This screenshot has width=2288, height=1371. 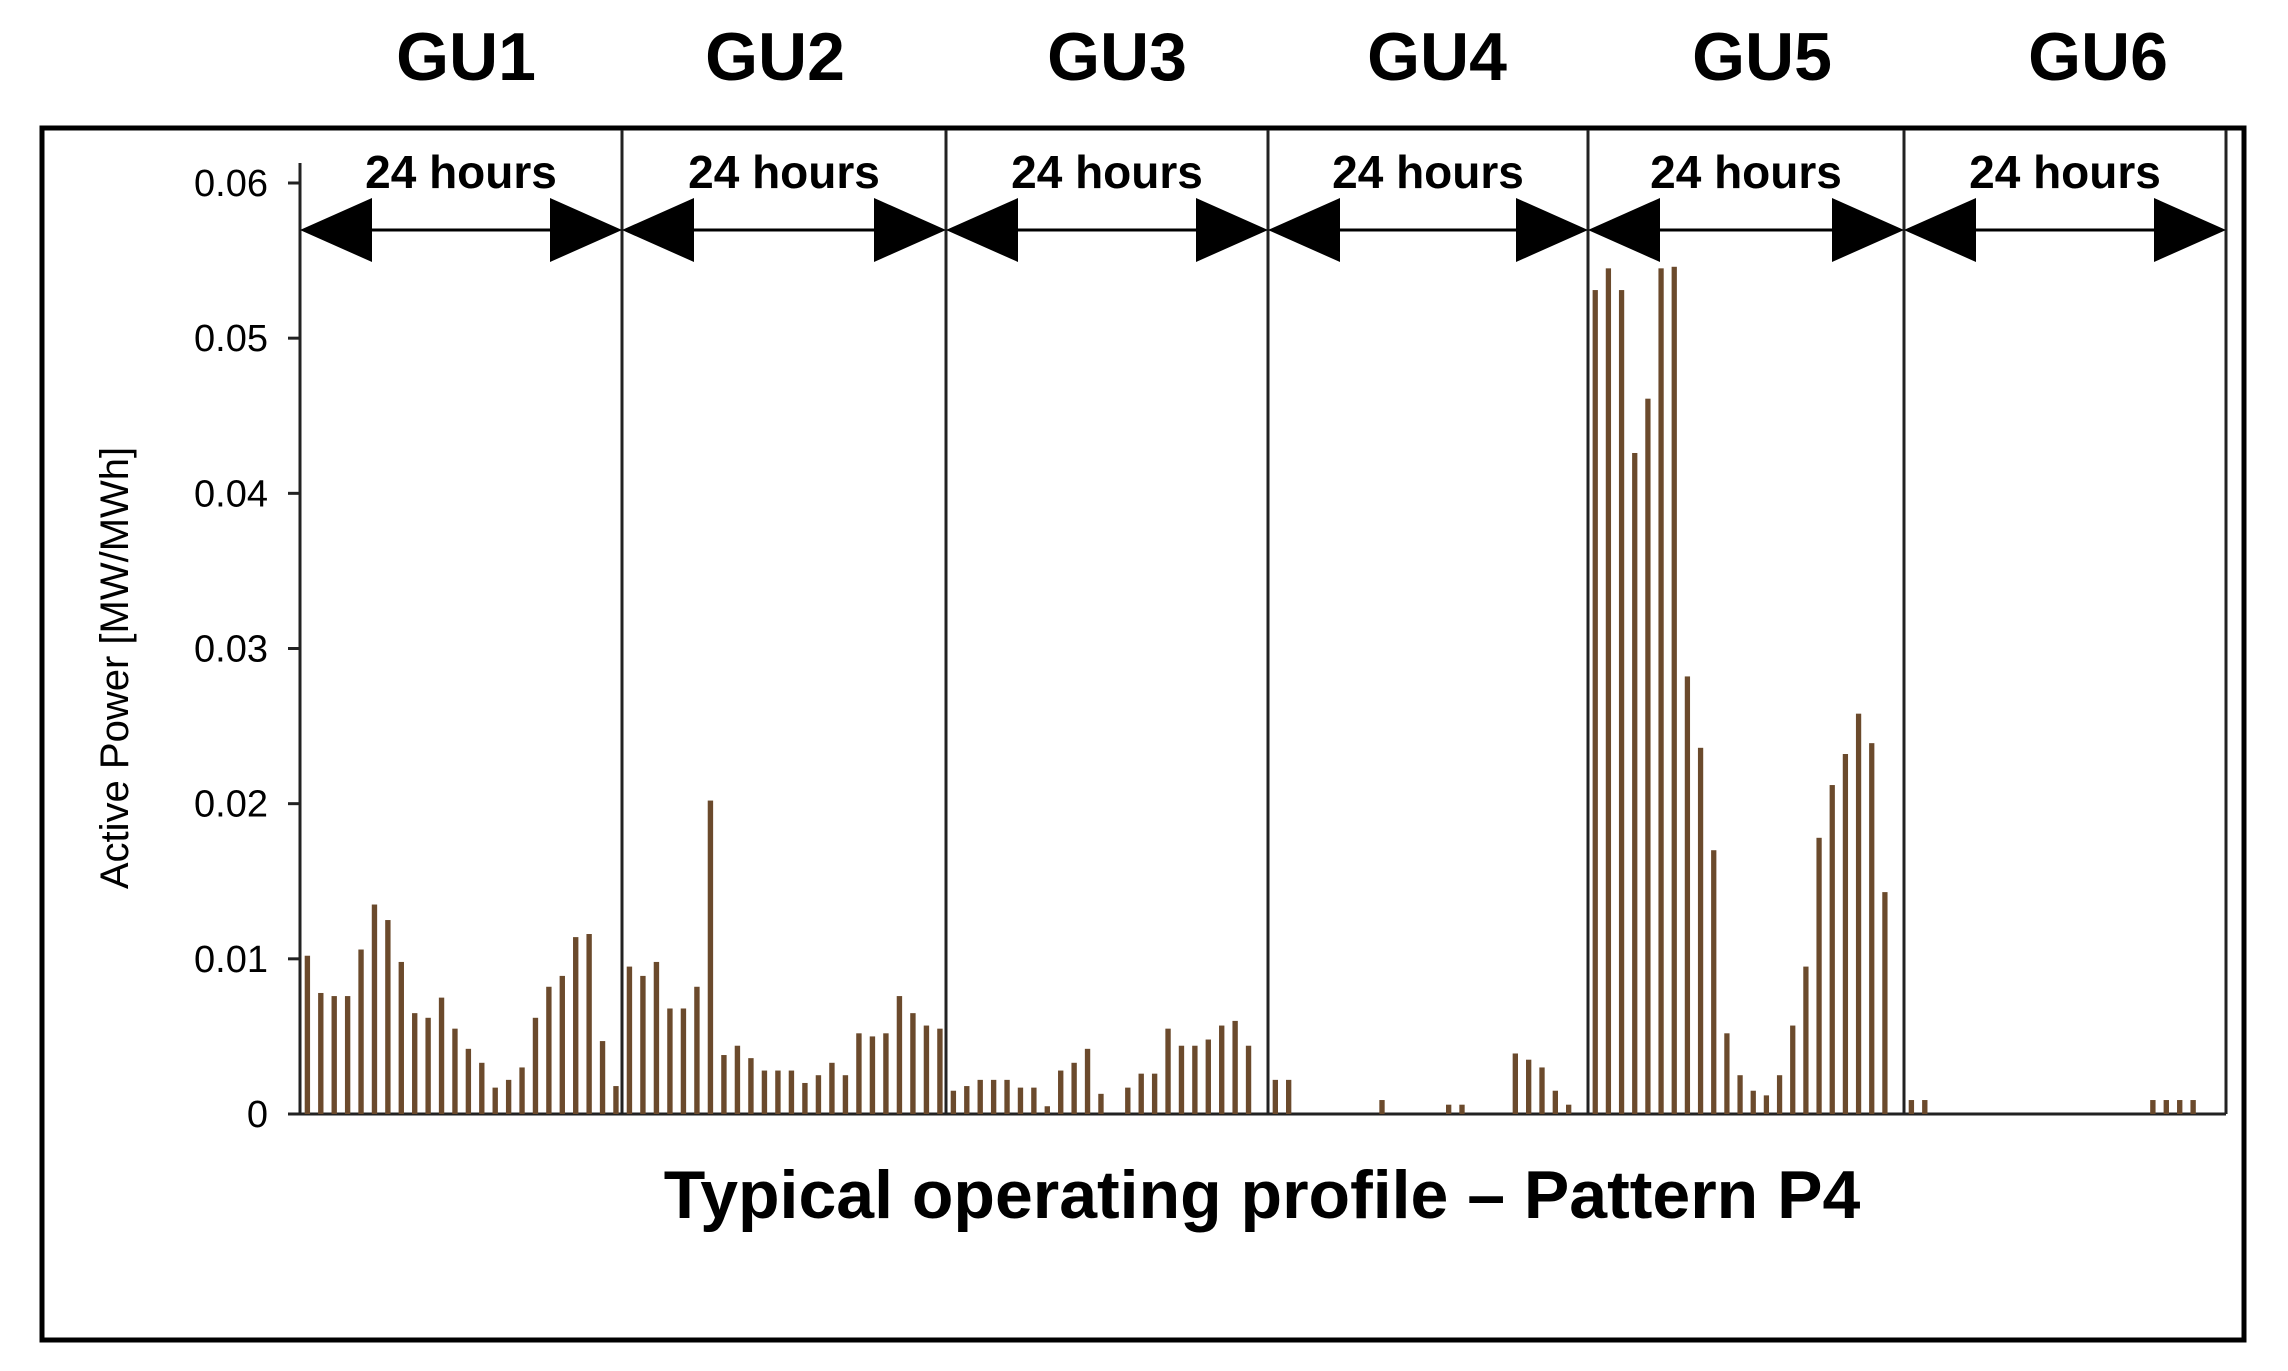 I want to click on y-tick-label: 0, so click(x=257, y=1115).